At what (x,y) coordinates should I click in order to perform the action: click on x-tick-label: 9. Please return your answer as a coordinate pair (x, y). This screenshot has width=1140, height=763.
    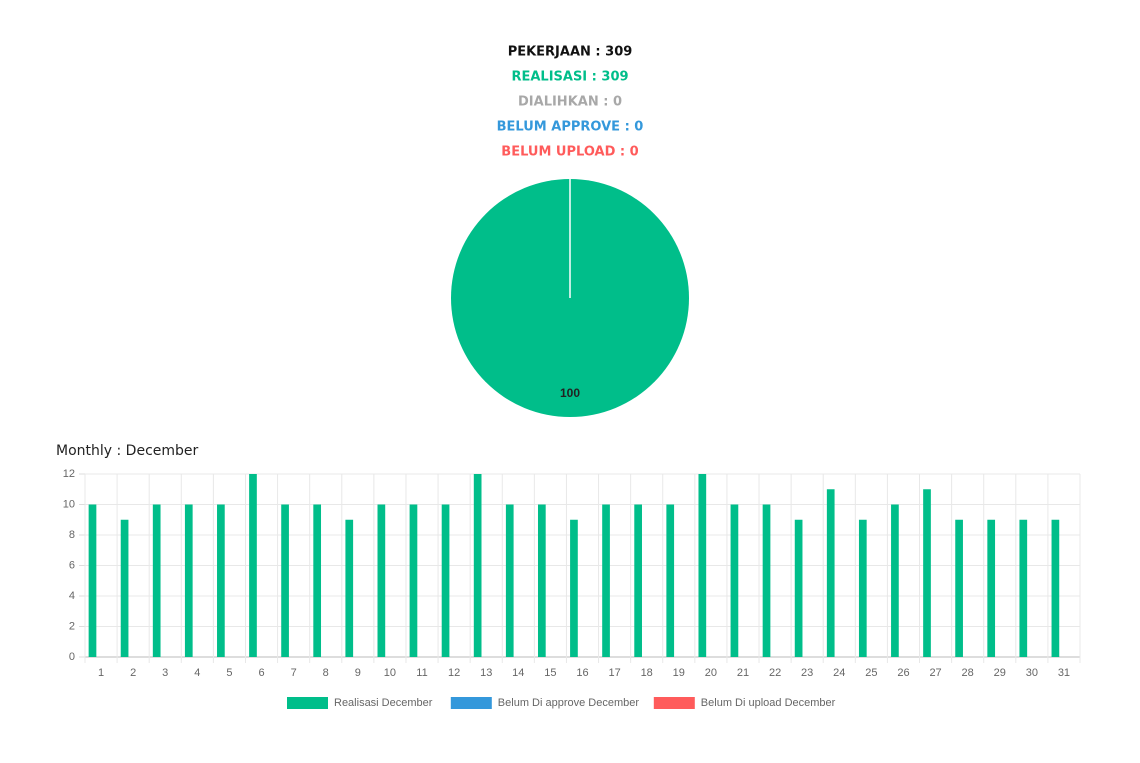
    Looking at the image, I should click on (358, 673).